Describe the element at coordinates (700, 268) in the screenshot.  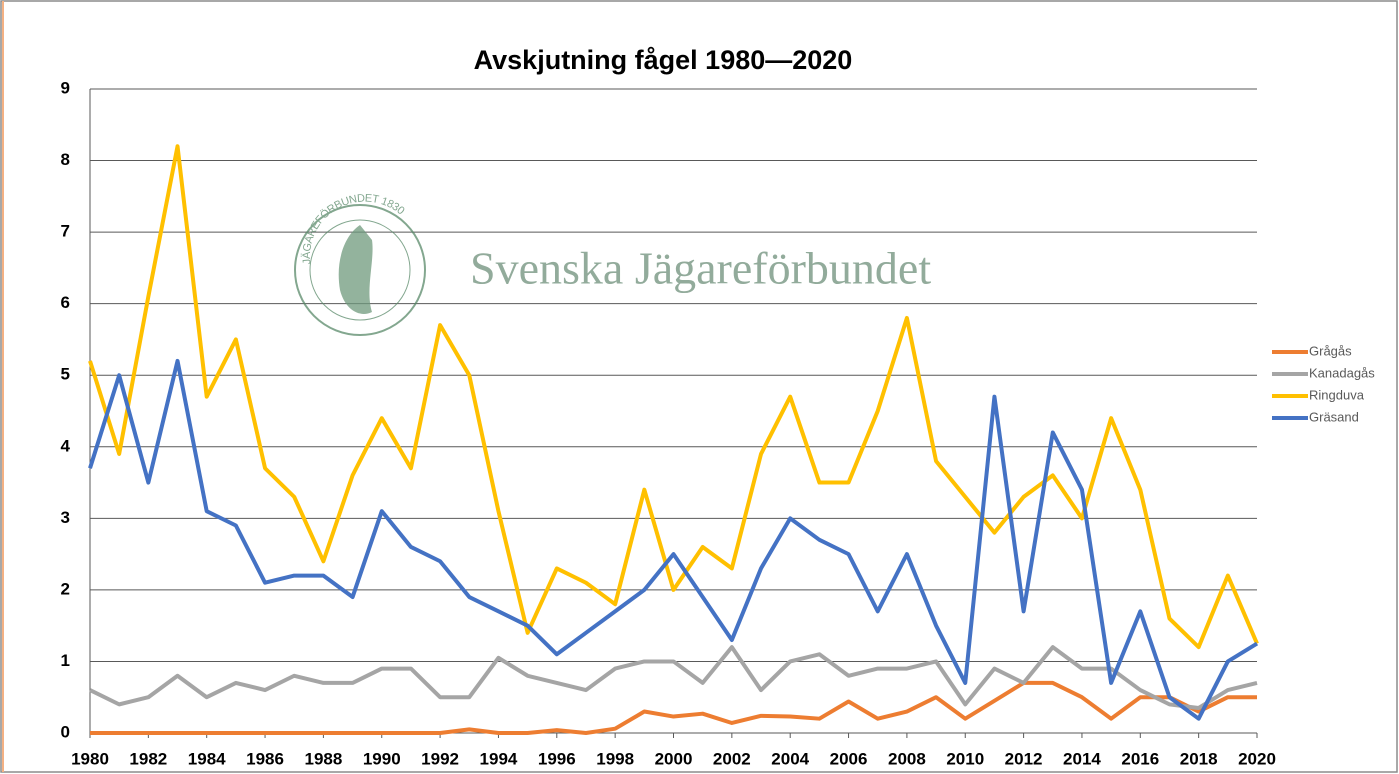
I see `watermark-text: Svenska Jägareförbundet` at that location.